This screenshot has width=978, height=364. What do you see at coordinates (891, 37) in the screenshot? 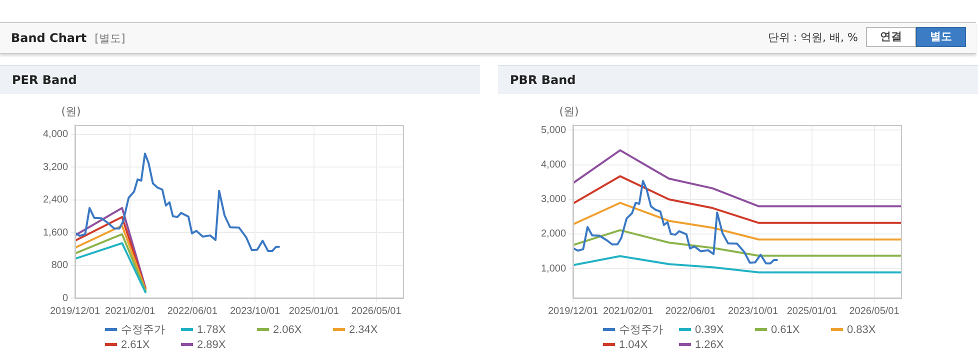
I see `text: 연결` at bounding box center [891, 37].